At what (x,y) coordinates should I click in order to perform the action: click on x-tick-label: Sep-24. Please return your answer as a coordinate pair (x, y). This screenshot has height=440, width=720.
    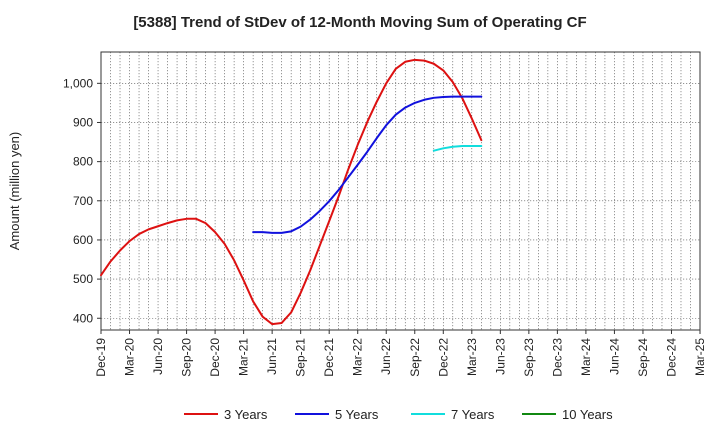
    Looking at the image, I should click on (643, 357).